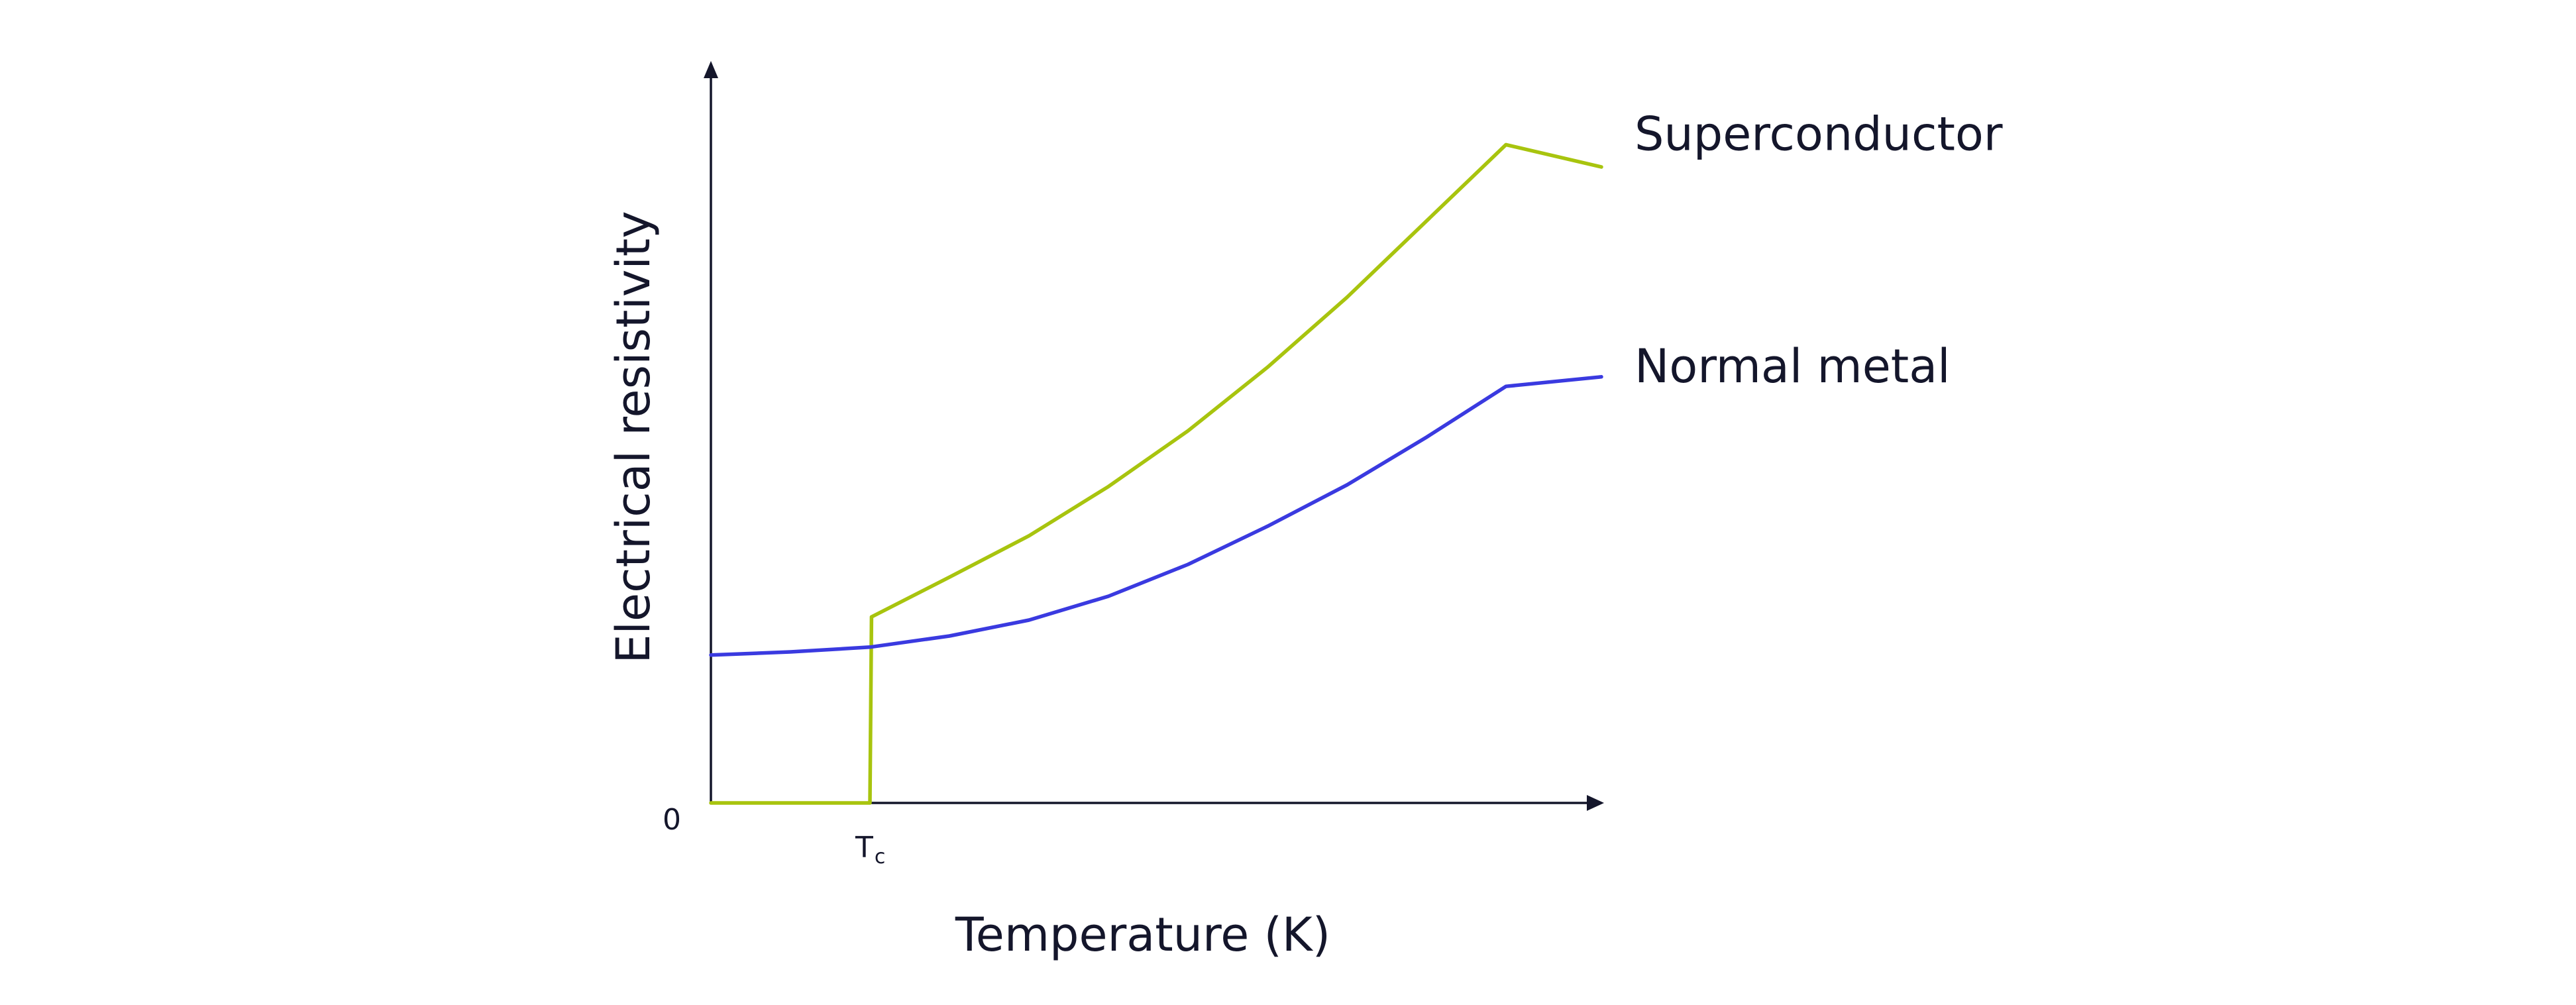 The image size is (2576, 1005). What do you see at coordinates (1819, 134) in the screenshot?
I see `series-label-superconductor: Superconductor` at bounding box center [1819, 134].